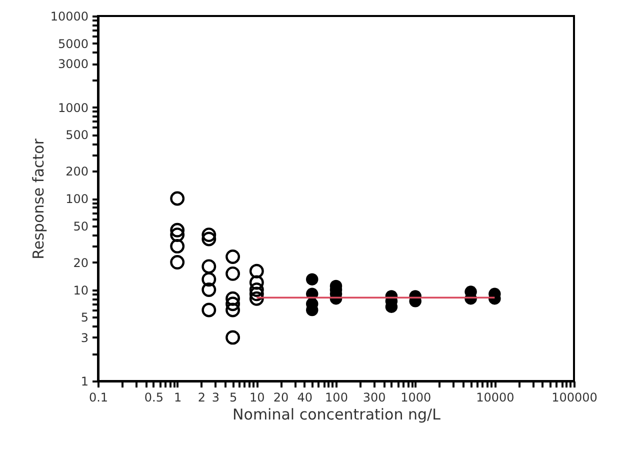 The image size is (621, 463). Describe the element at coordinates (77, 135) in the screenshot. I see `y-tick-label: 500` at that location.